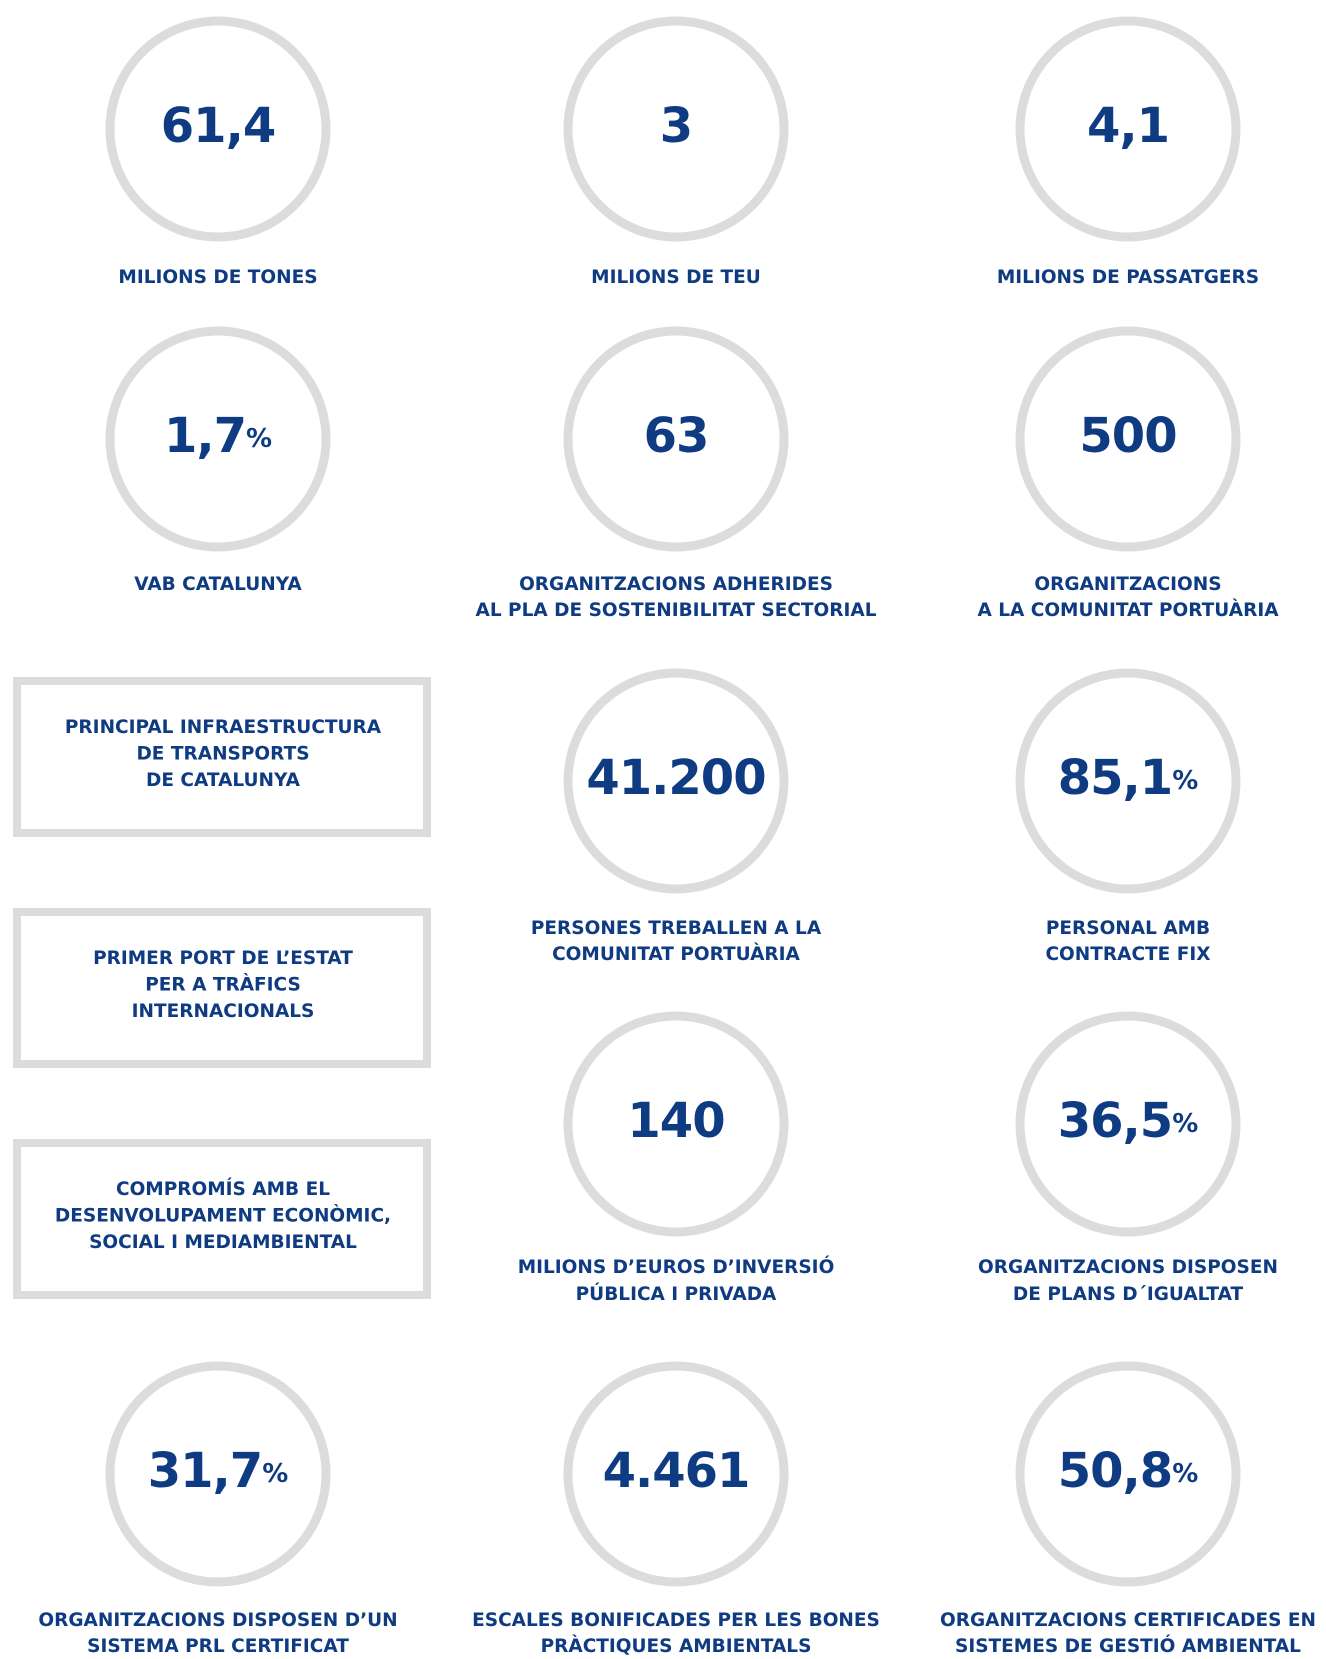  I want to click on stat-number: 85,1, so click(1115, 778).